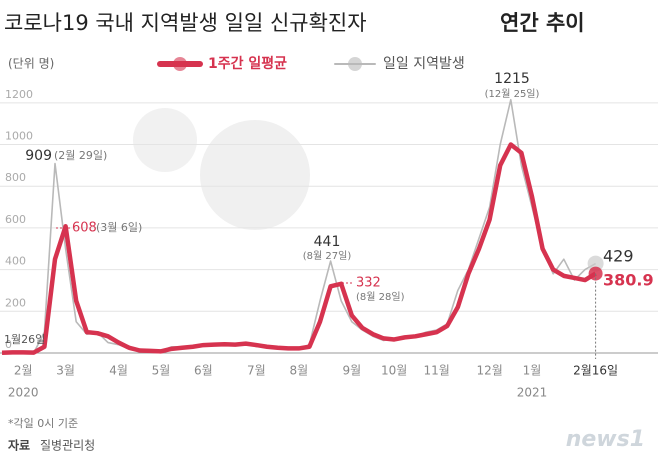 The height and width of the screenshot is (466, 658). What do you see at coordinates (38, 156) in the screenshot?
I see `annotation: 909` at bounding box center [38, 156].